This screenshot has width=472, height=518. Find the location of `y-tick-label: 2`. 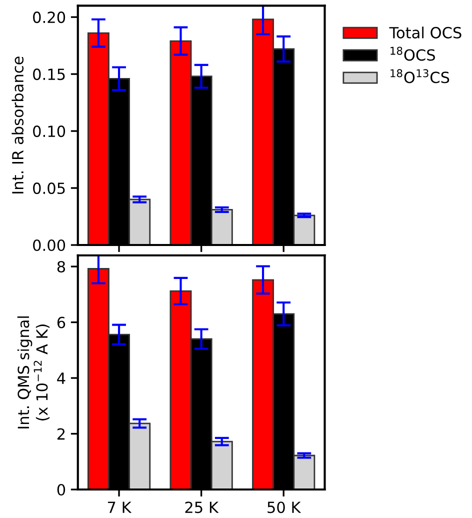

y-tick-label: 2 is located at coordinates (61, 434).